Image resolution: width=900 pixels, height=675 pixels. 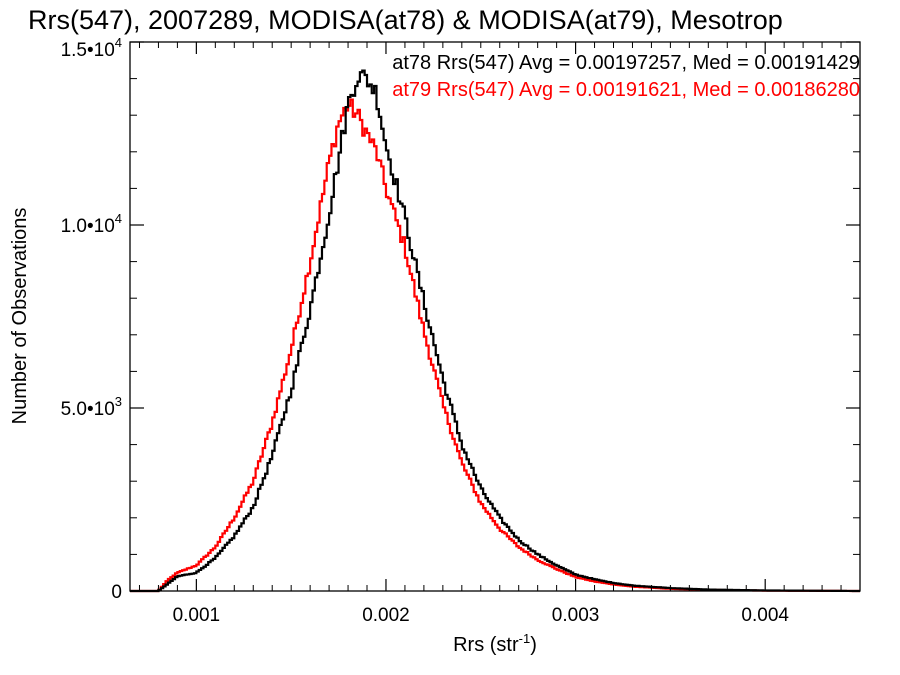 I want to click on x-axis-label: Rrs (str-1), so click(x=495, y=643).